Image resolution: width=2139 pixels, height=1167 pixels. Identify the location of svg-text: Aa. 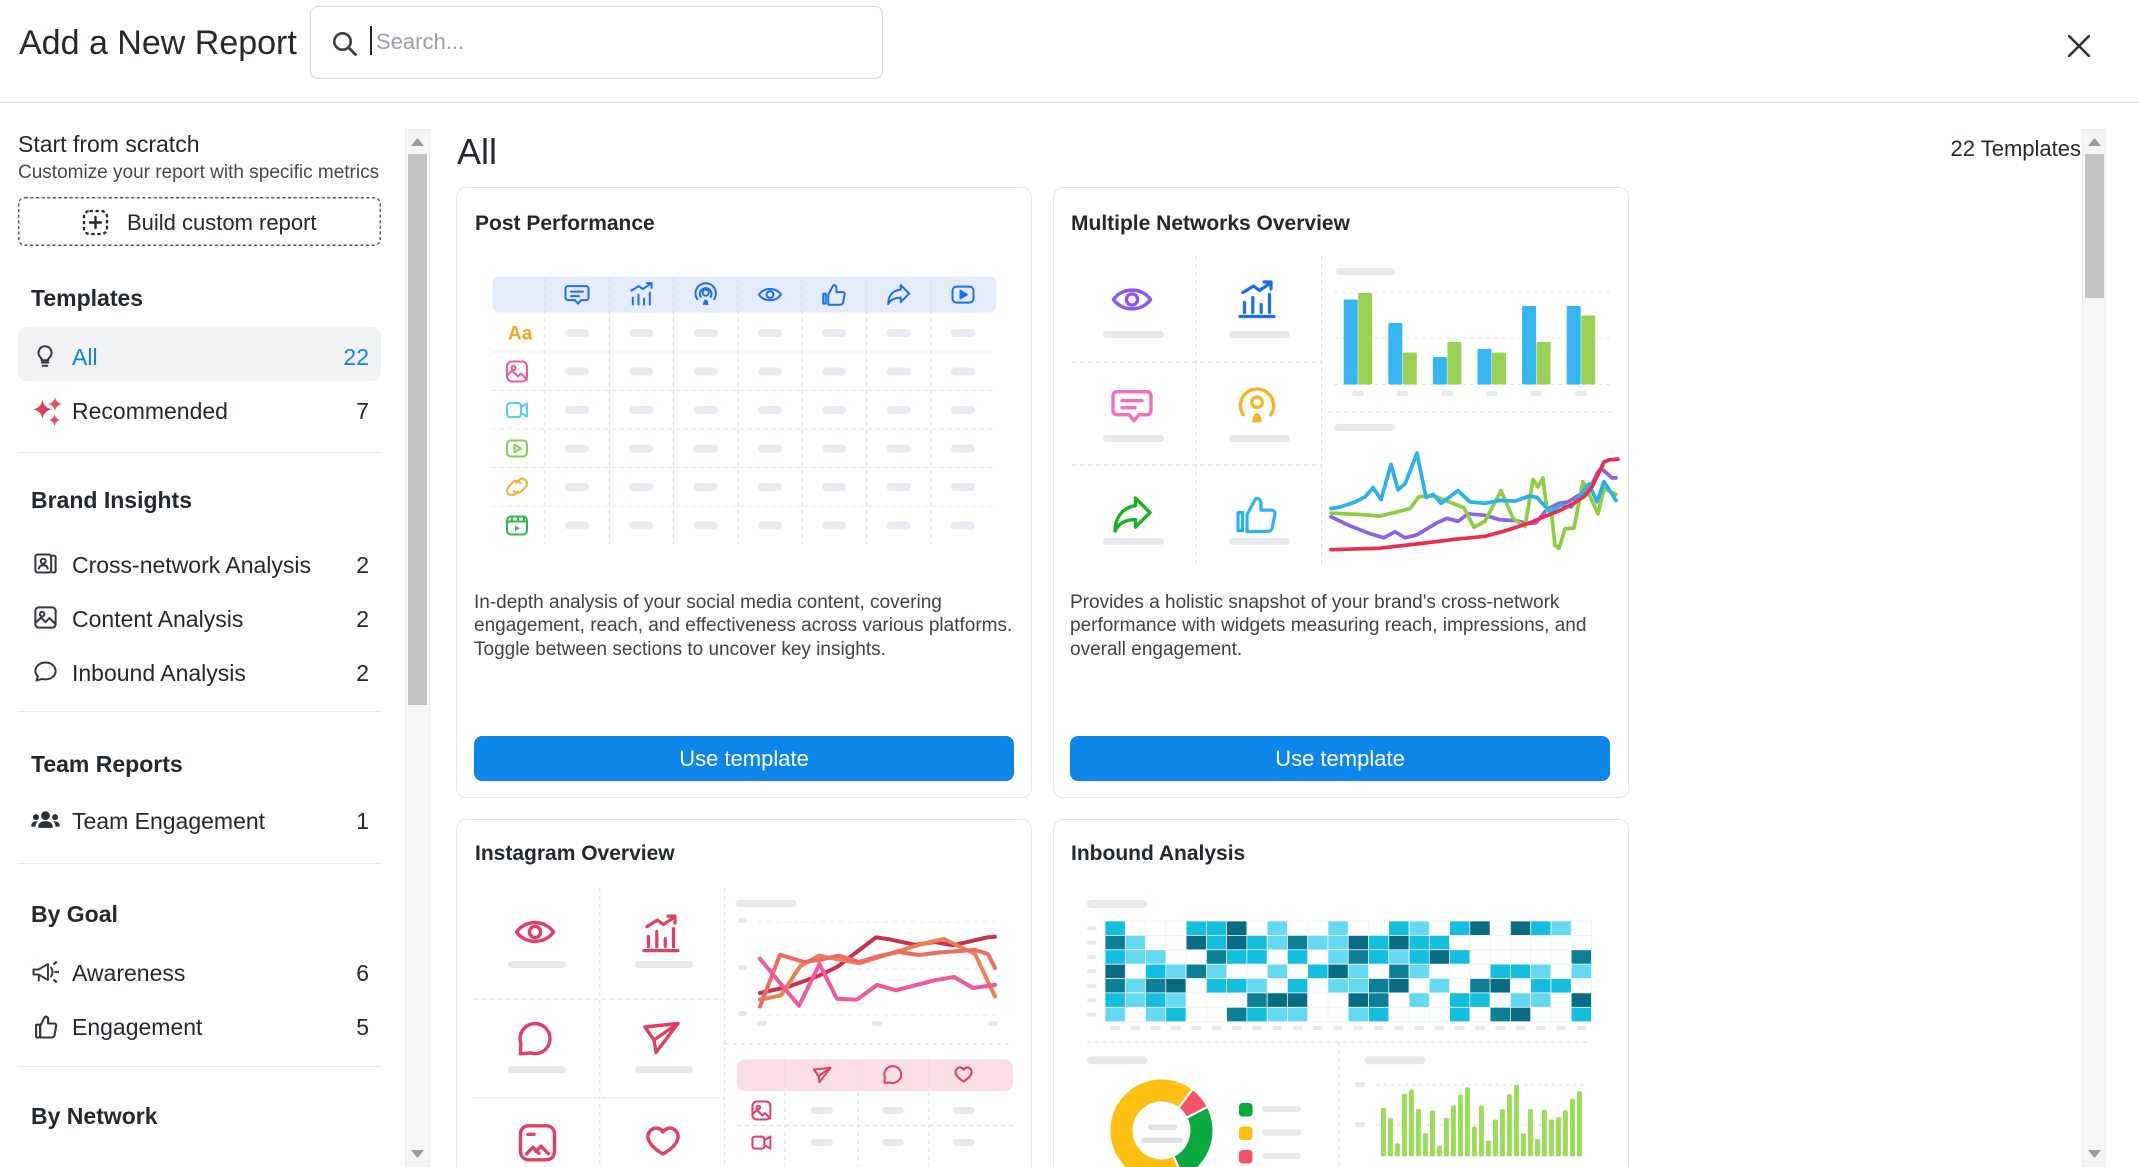
(520, 334).